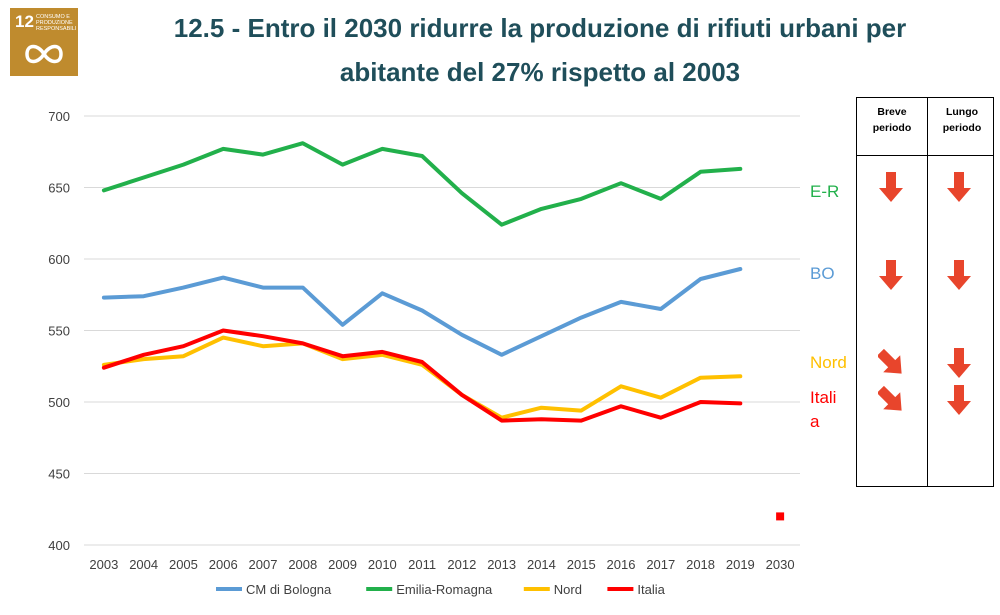  What do you see at coordinates (263, 564) in the screenshot?
I see `x-tick-label: 2007` at bounding box center [263, 564].